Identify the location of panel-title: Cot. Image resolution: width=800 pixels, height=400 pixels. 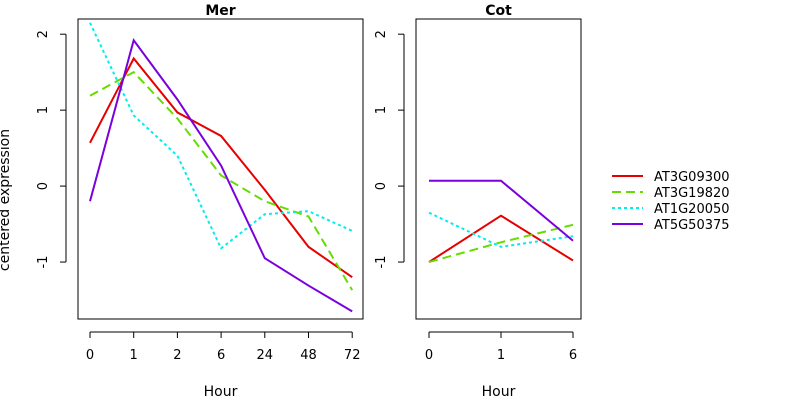
(498, 11).